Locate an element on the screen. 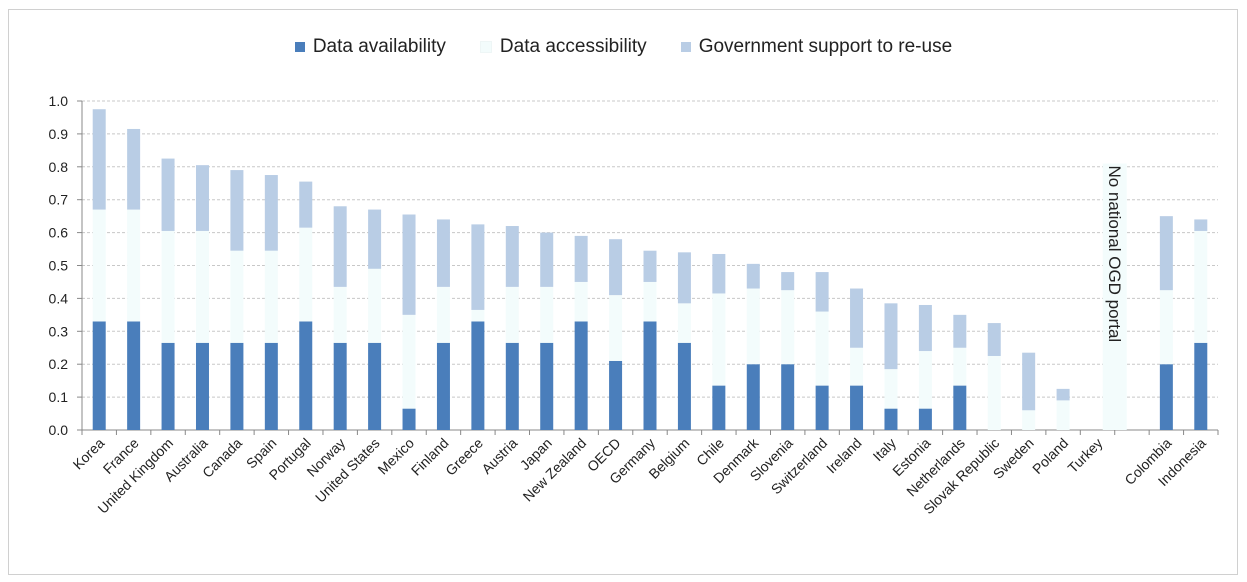 The width and height of the screenshot is (1247, 582). y-tick-label: 0.9 is located at coordinates (59, 134).